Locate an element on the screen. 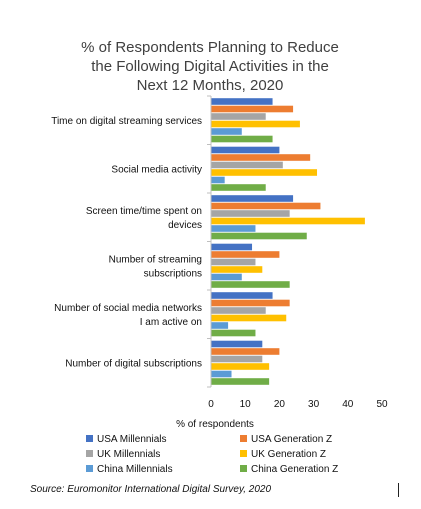 The image size is (421, 509). category-label: Number of digital subscriptions is located at coordinates (133, 363).